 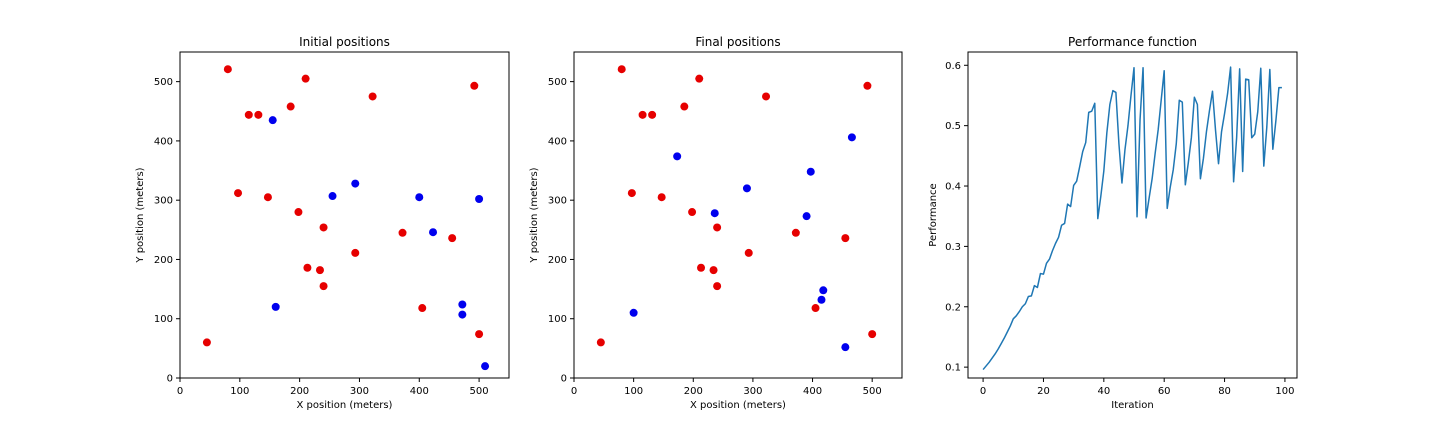 I want to click on x-tick-label: 80, so click(x=1224, y=391).